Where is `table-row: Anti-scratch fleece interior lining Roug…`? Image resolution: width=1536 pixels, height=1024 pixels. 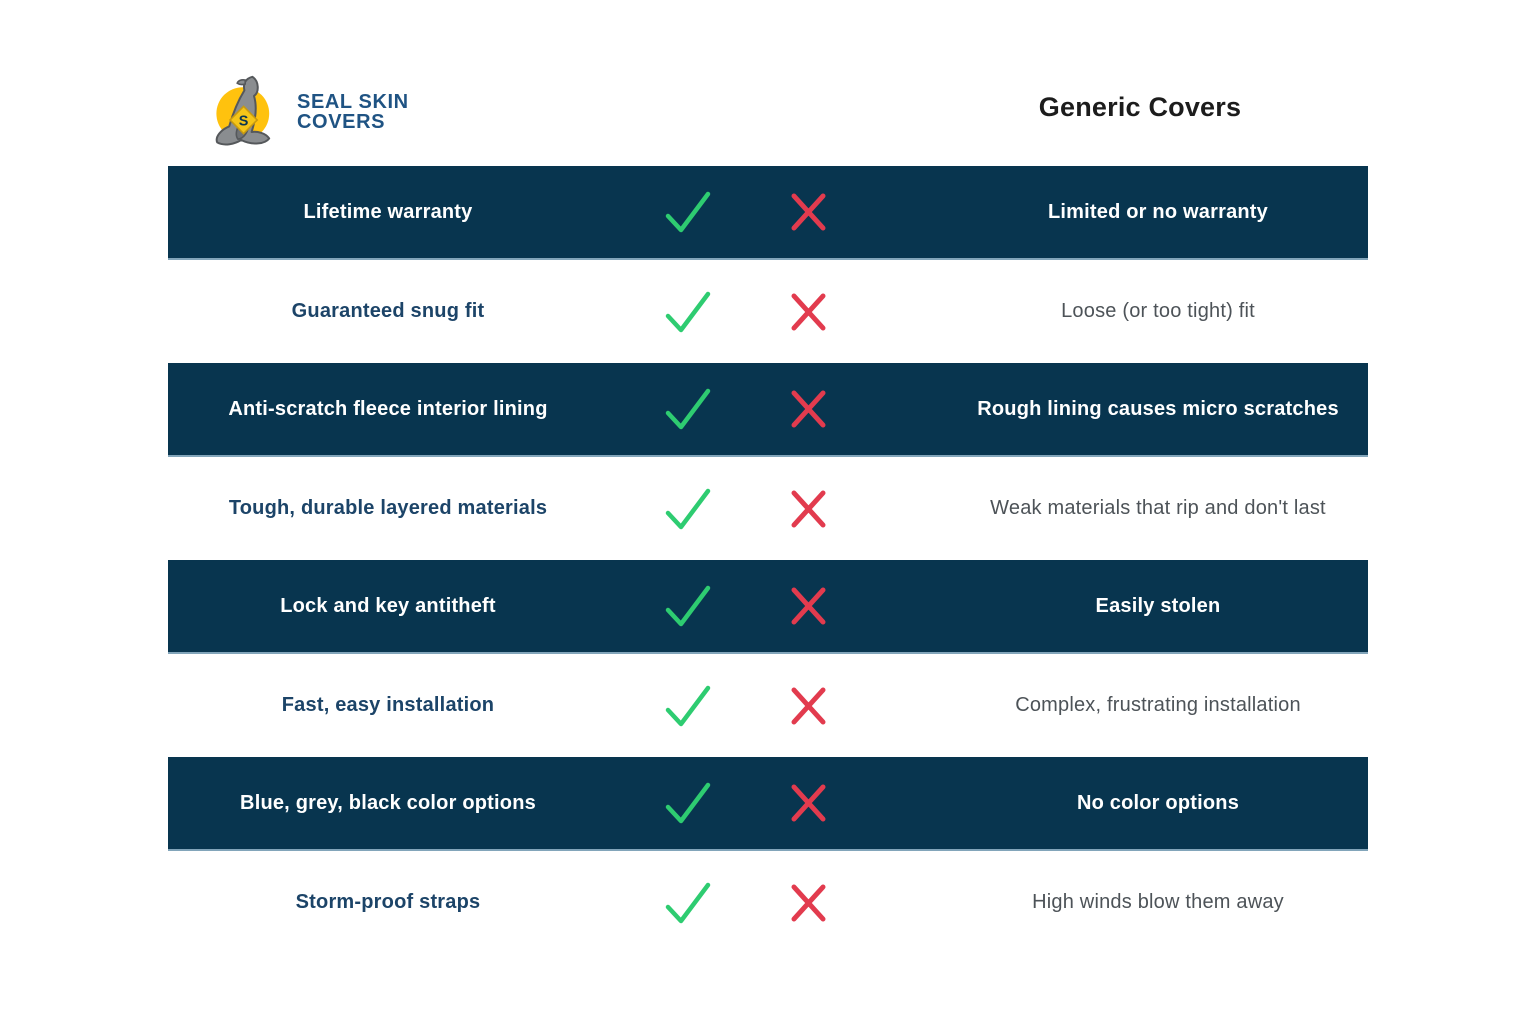 table-row: Anti-scratch fleece interior lining Roug… is located at coordinates (768, 410).